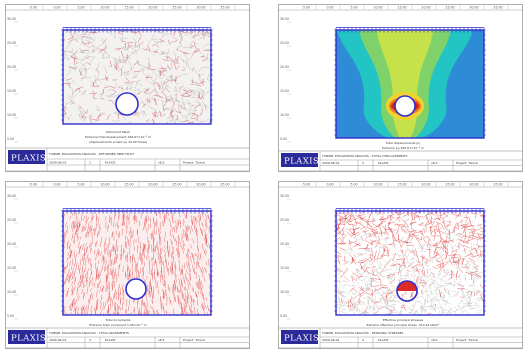 This screenshot has height=350, width=526. Describe the element at coordinates (353, 8) in the screenshot. I see `x-tick-label: 5.00` at that location.